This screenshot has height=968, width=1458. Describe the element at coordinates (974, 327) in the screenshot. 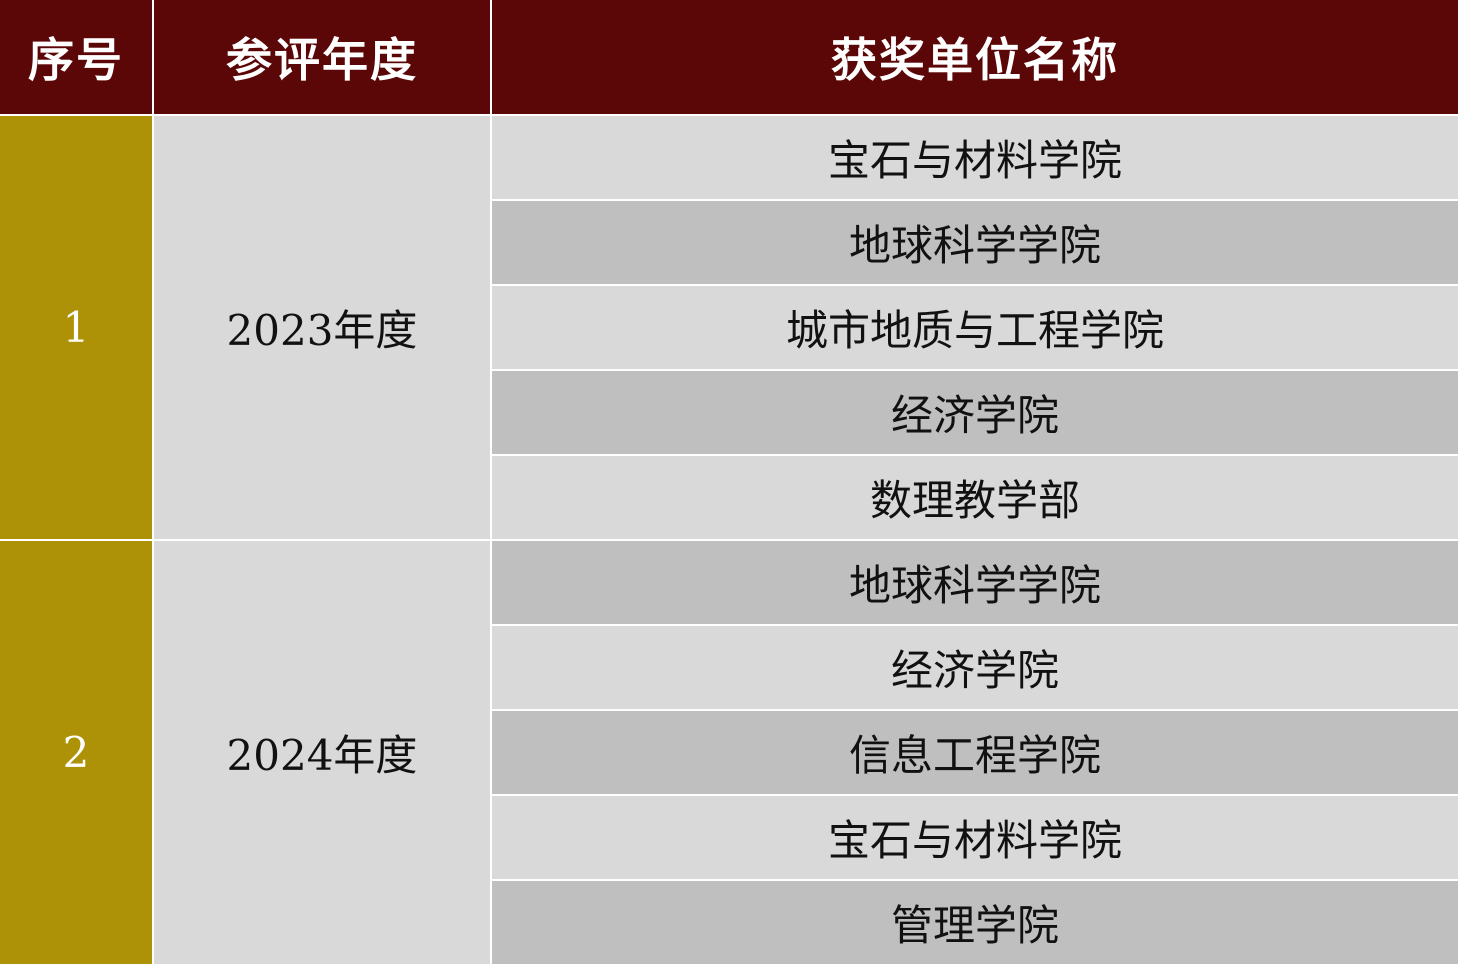

I see `unit-cell: 城市地质与工程学院` at that location.